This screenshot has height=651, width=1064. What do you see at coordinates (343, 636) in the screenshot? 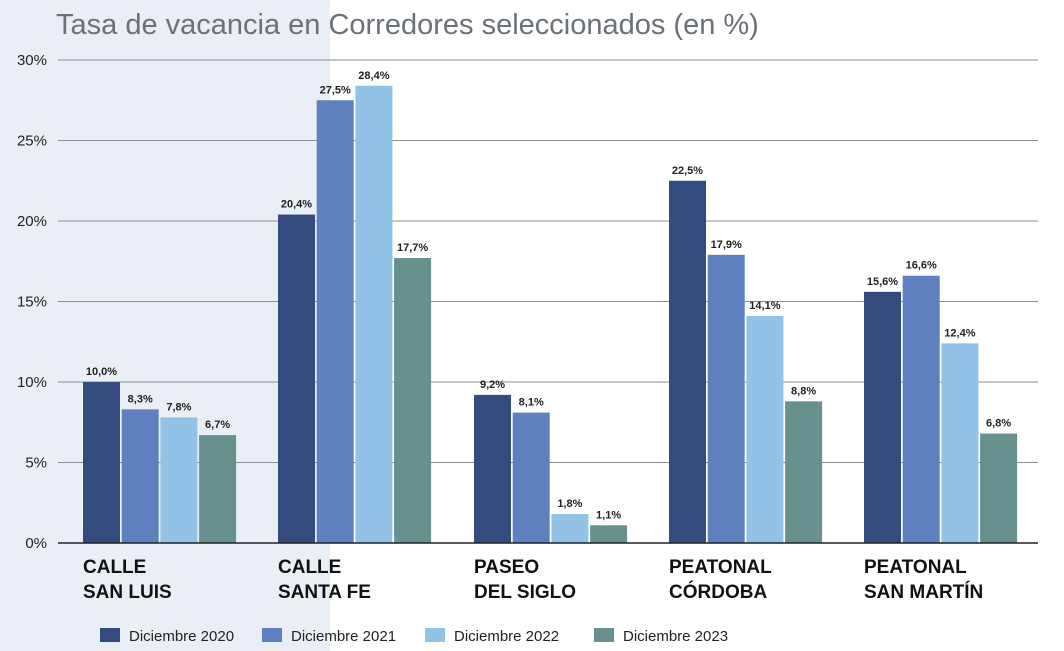
I see `legend-label: Diciembre 2021` at bounding box center [343, 636].